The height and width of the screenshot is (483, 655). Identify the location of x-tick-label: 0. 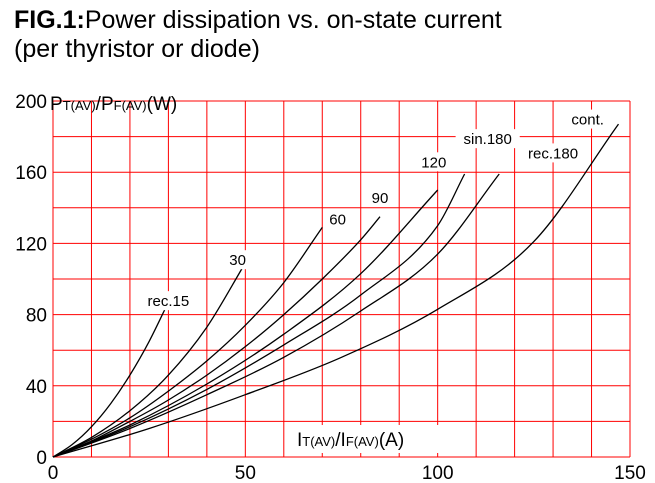
(53, 473).